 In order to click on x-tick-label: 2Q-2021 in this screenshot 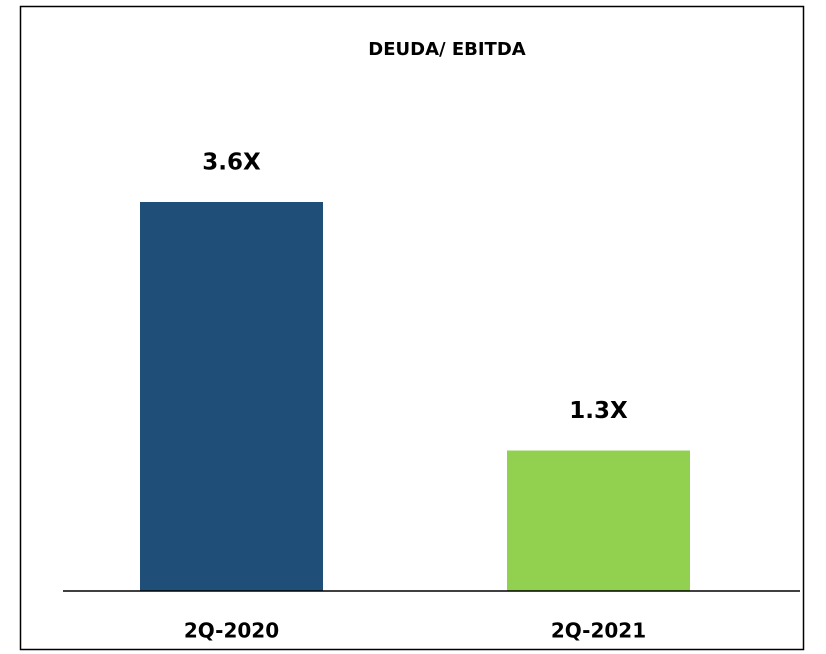, I will do `click(598, 631)`.